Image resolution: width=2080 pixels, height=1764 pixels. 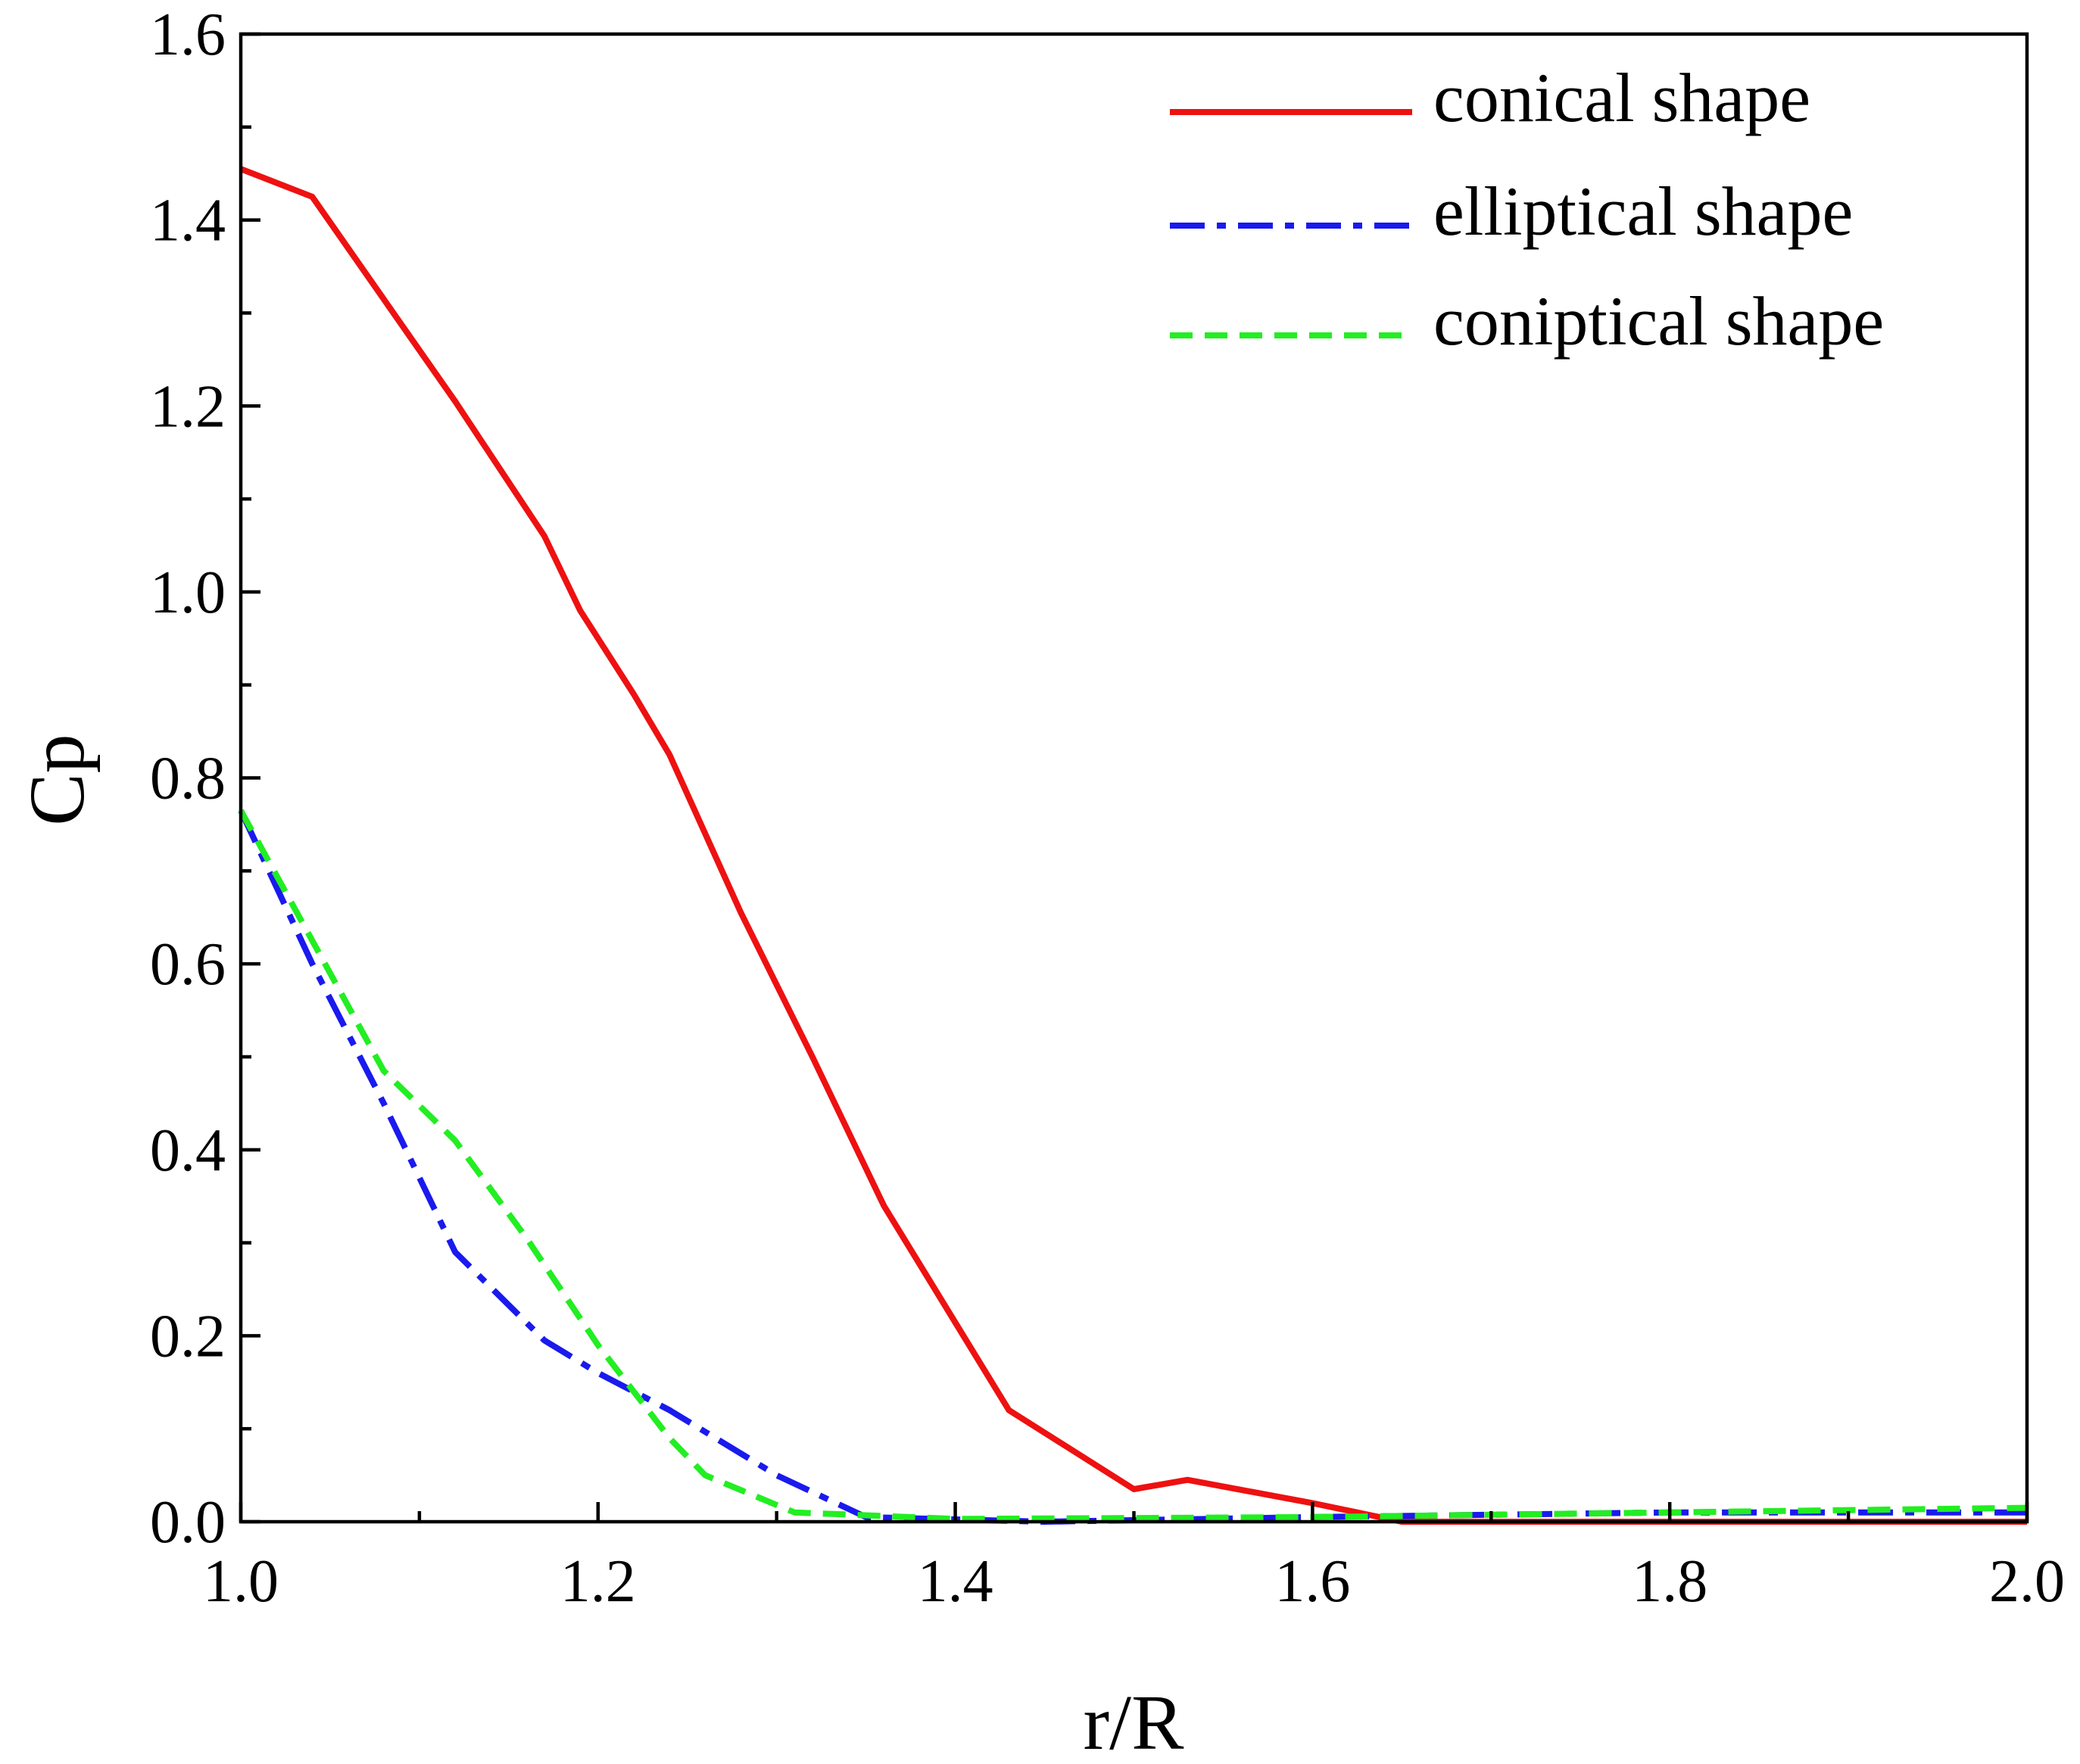 I want to click on legend-label-coniptical-shape: coniptical shape, so click(x=1659, y=321).